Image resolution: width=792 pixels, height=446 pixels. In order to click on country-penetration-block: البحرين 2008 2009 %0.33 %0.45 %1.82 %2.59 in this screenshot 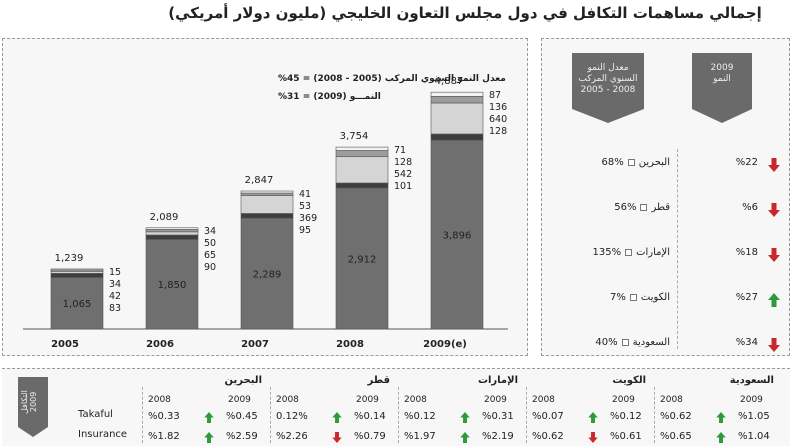, I will do `click(207, 408)`.